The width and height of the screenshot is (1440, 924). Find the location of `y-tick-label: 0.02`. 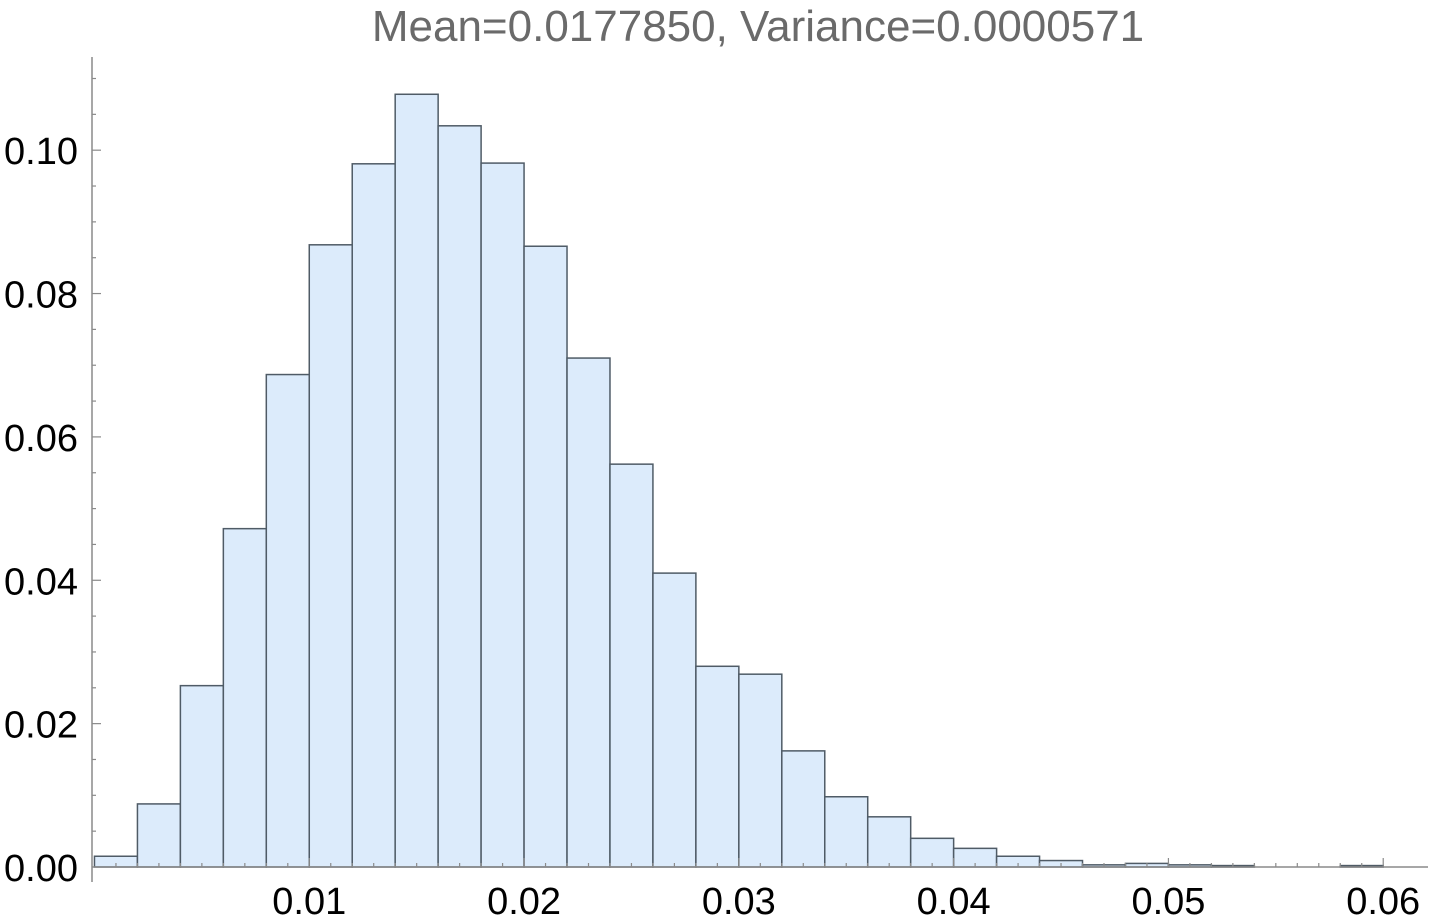

y-tick-label: 0.02 is located at coordinates (41, 726).